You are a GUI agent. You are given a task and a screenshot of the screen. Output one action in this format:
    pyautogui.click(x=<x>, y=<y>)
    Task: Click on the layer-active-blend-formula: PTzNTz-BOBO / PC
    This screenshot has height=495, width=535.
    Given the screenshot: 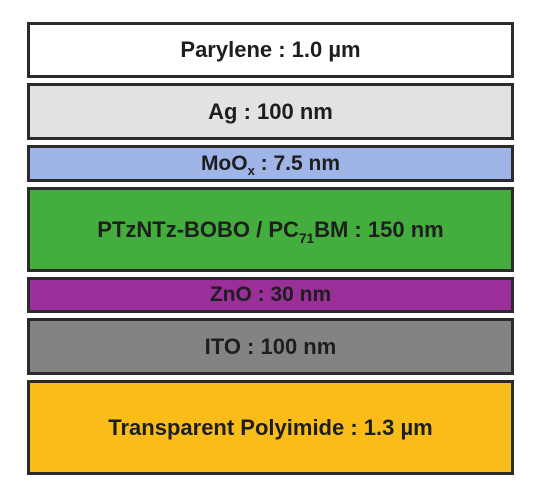 What is the action you would take?
    pyautogui.click(x=198, y=229)
    